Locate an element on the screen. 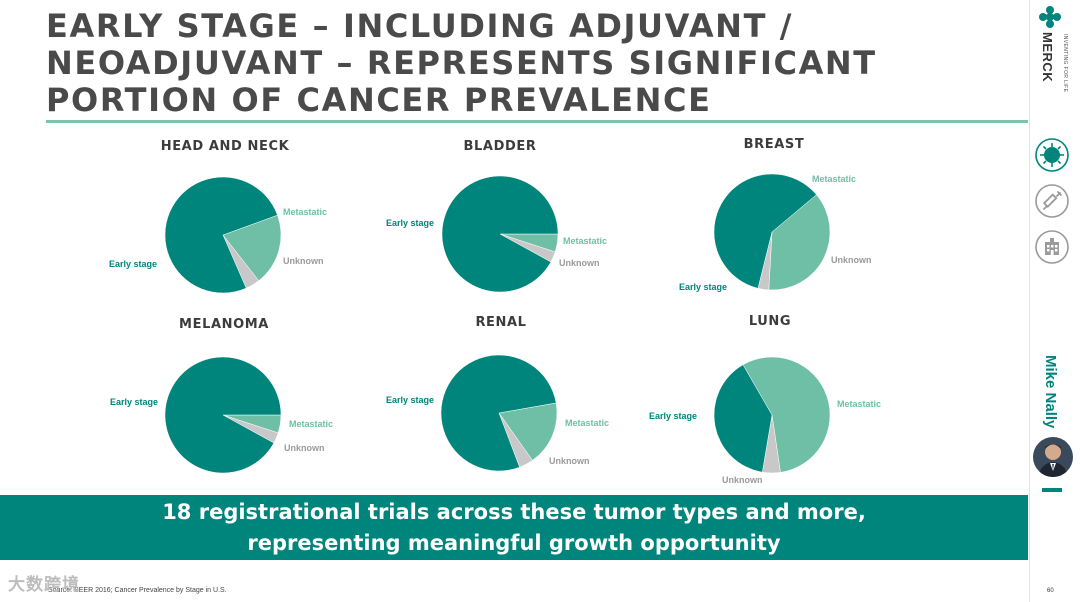  presenter-name: Mike Nally is located at coordinates (1050, 392).